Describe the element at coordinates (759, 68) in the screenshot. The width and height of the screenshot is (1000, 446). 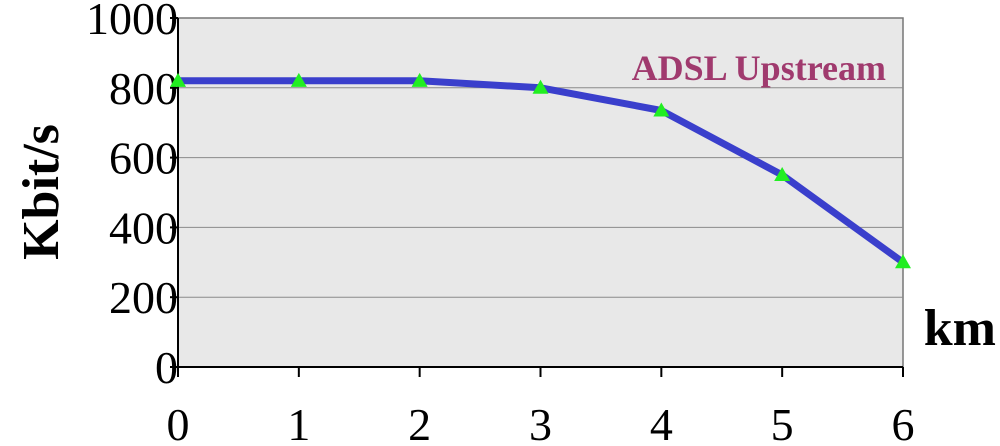
I see `chart-annotation: ADSL Upstream` at that location.